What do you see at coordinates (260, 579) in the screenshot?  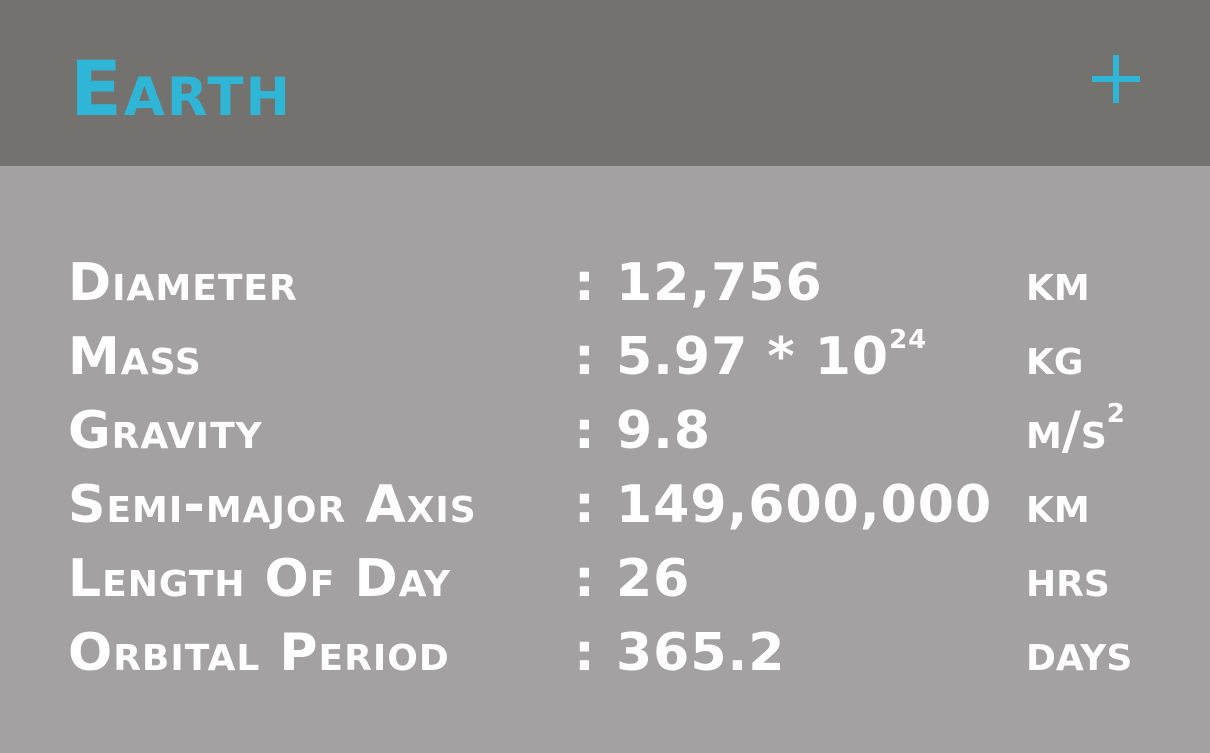 I see `stat-label: Length Of Day` at bounding box center [260, 579].